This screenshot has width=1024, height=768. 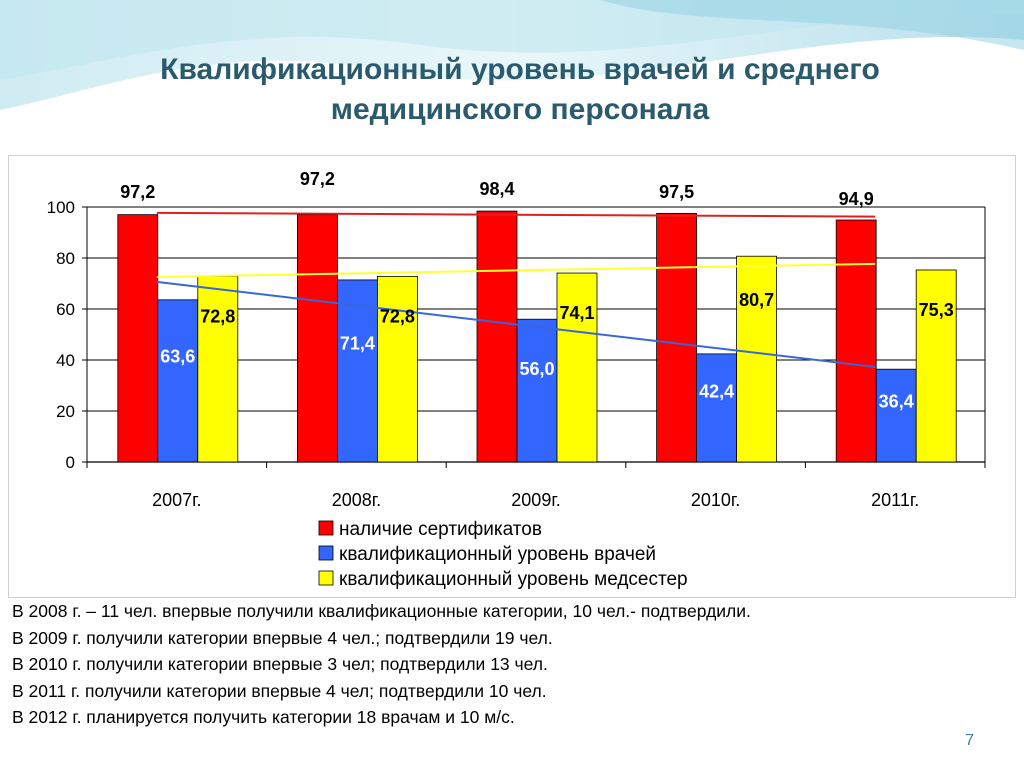 What do you see at coordinates (895, 500) in the screenshot?
I see `x-tick-label: 2011г.` at bounding box center [895, 500].